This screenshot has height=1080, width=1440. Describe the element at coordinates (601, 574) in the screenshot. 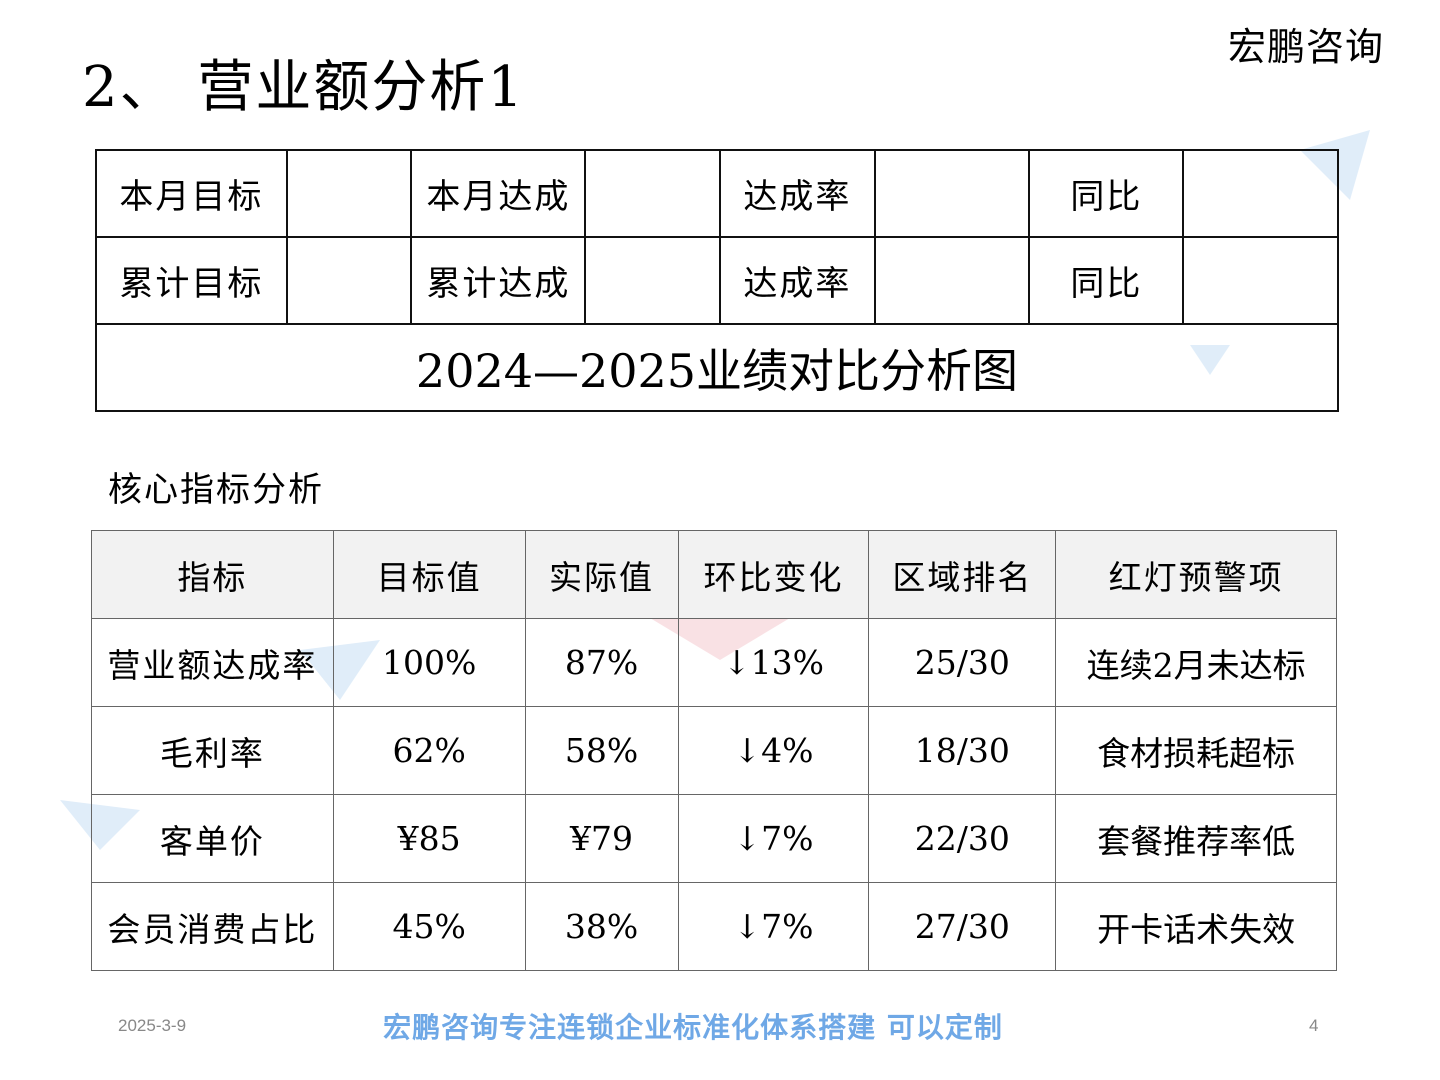

I see `column-header: 实际值` at that location.